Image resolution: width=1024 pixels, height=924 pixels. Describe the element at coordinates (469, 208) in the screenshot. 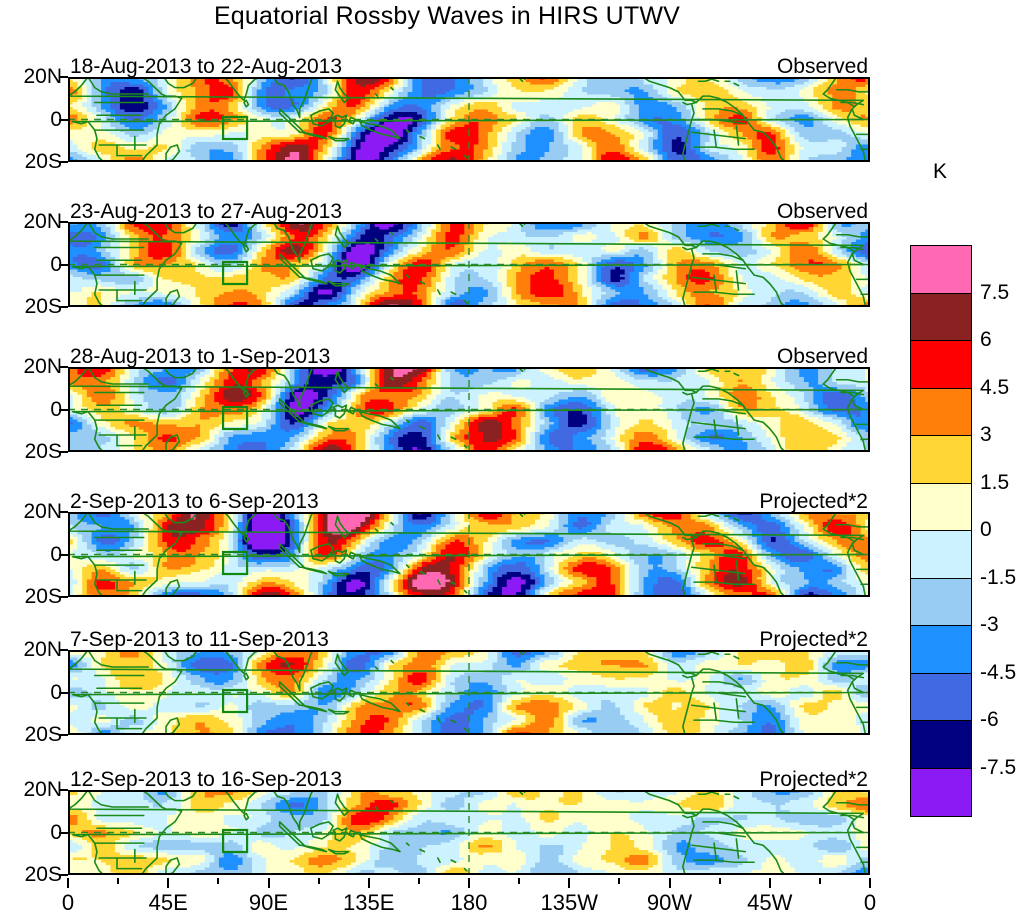

I see `panel-header-2: 23-Aug-2013 to 27-Aug-2013 Observed` at that location.